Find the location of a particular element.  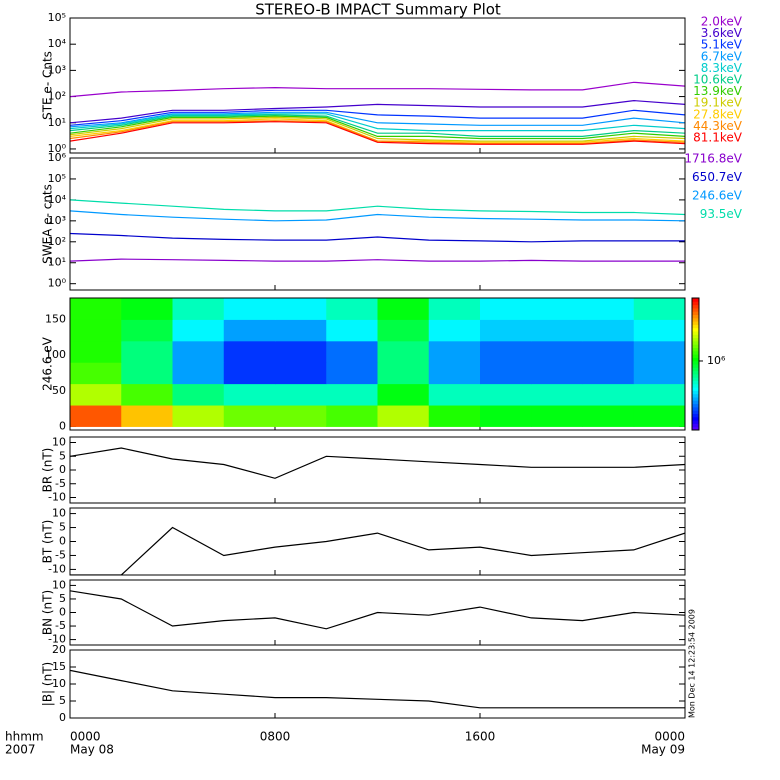

colorbar-label: 10⁶ is located at coordinates (716, 360).